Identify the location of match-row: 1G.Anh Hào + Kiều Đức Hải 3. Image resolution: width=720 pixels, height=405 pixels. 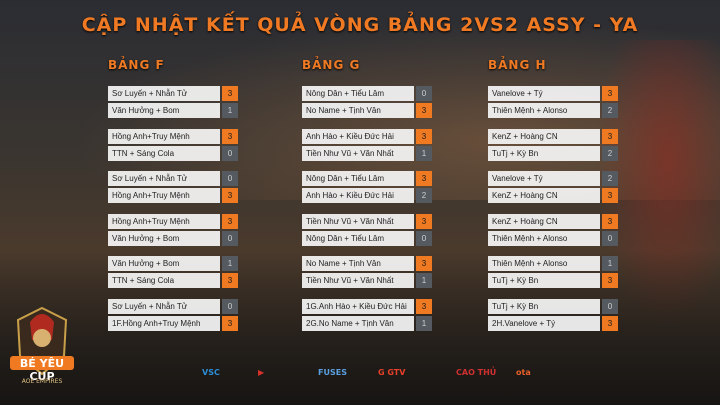
(367, 306).